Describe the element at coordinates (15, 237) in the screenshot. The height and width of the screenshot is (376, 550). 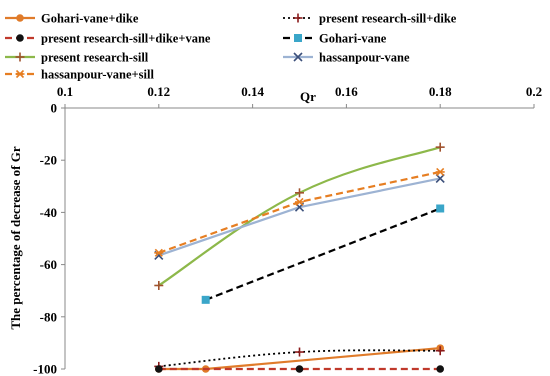
I see `y-axis-title: The percentage of decrease of Gr` at that location.